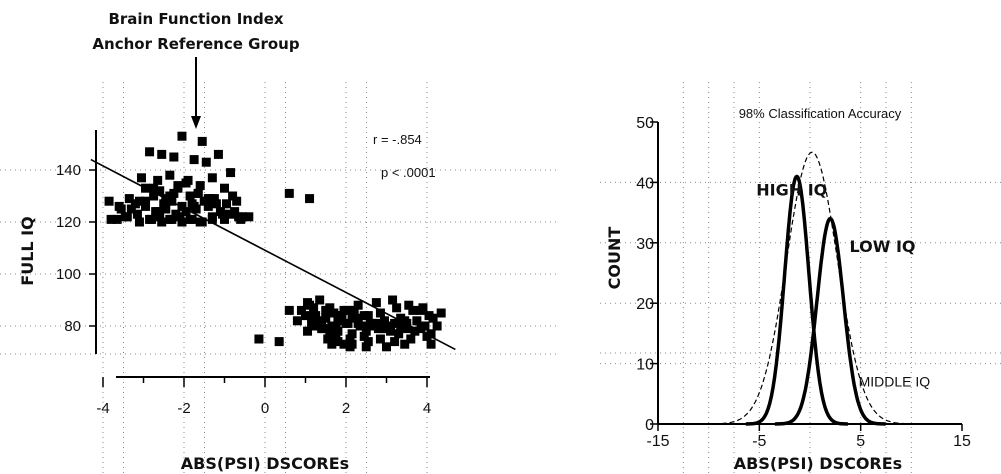  Describe the element at coordinates (183, 408) in the screenshot. I see `scatter-x-tick-label-1: -2` at that location.